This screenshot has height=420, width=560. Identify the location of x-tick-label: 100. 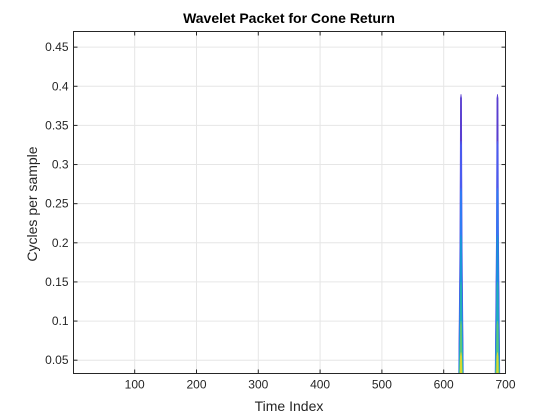
(135, 385).